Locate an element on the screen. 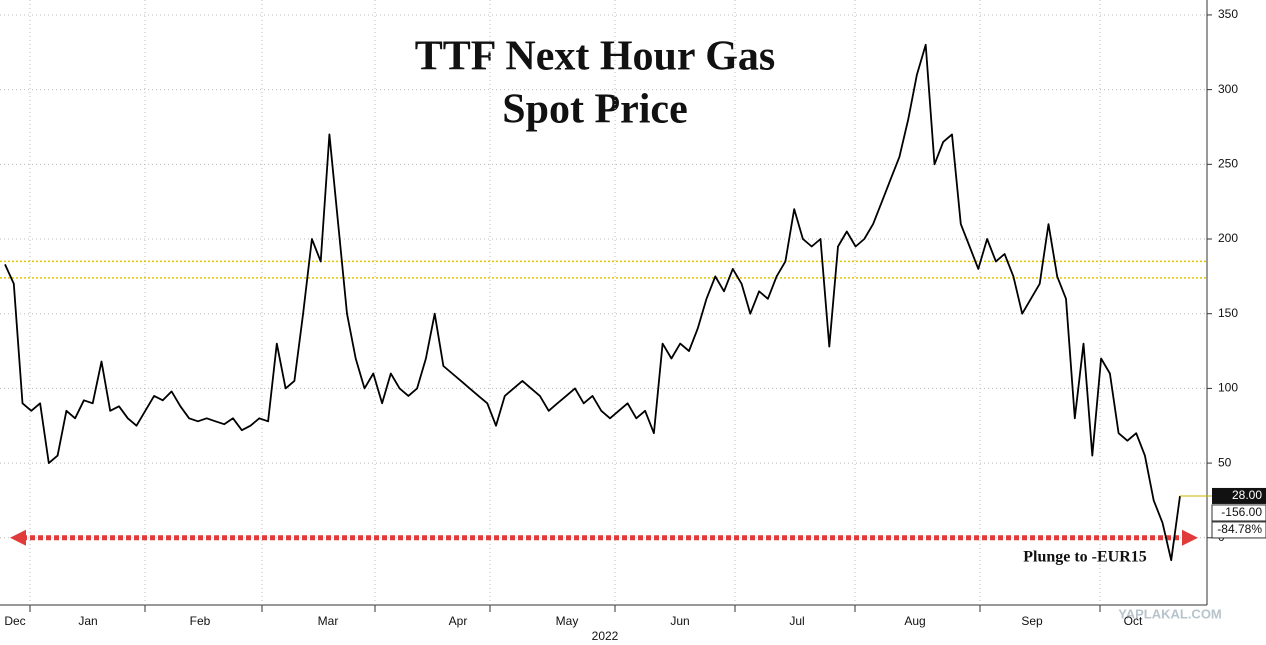 This screenshot has width=1266, height=645. chart-title: TTF Next Hour Gas is located at coordinates (595, 57).